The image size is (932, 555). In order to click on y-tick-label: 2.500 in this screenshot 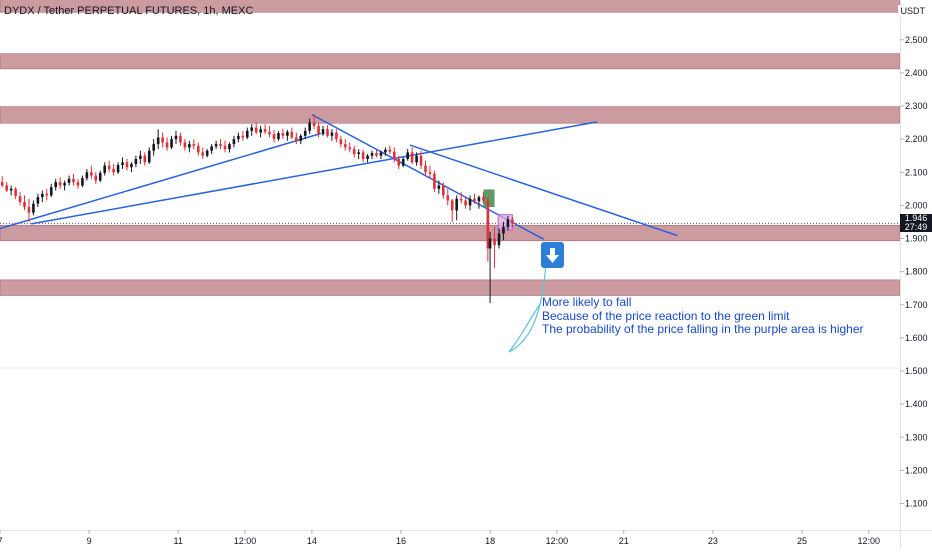, I will do `click(916, 40)`.